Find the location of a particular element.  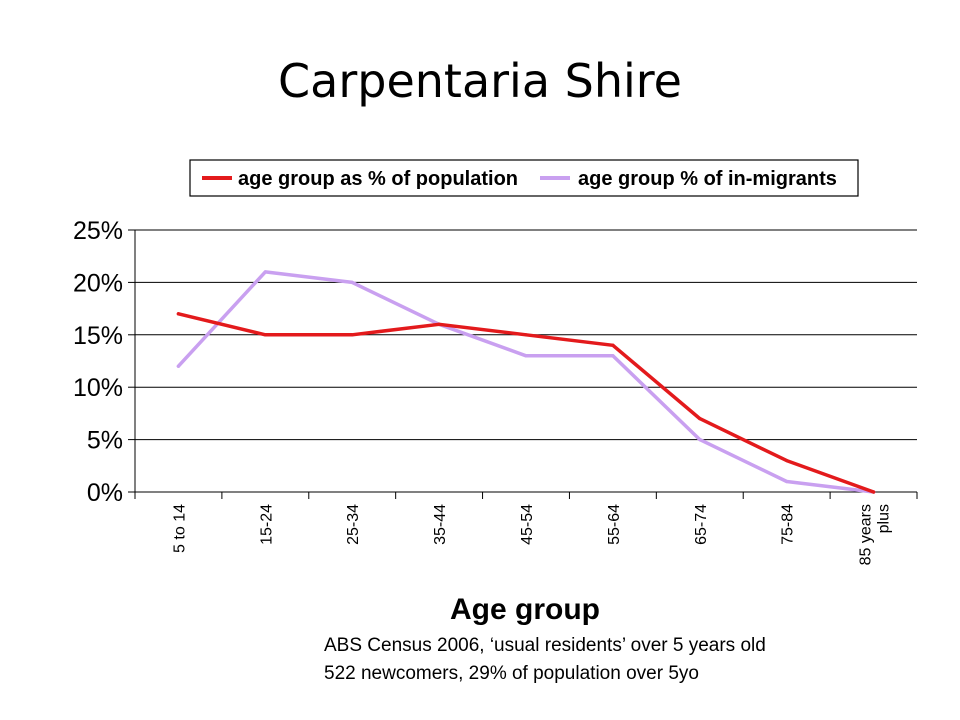

slide-title: Carpentaria Shire is located at coordinates (480, 81).